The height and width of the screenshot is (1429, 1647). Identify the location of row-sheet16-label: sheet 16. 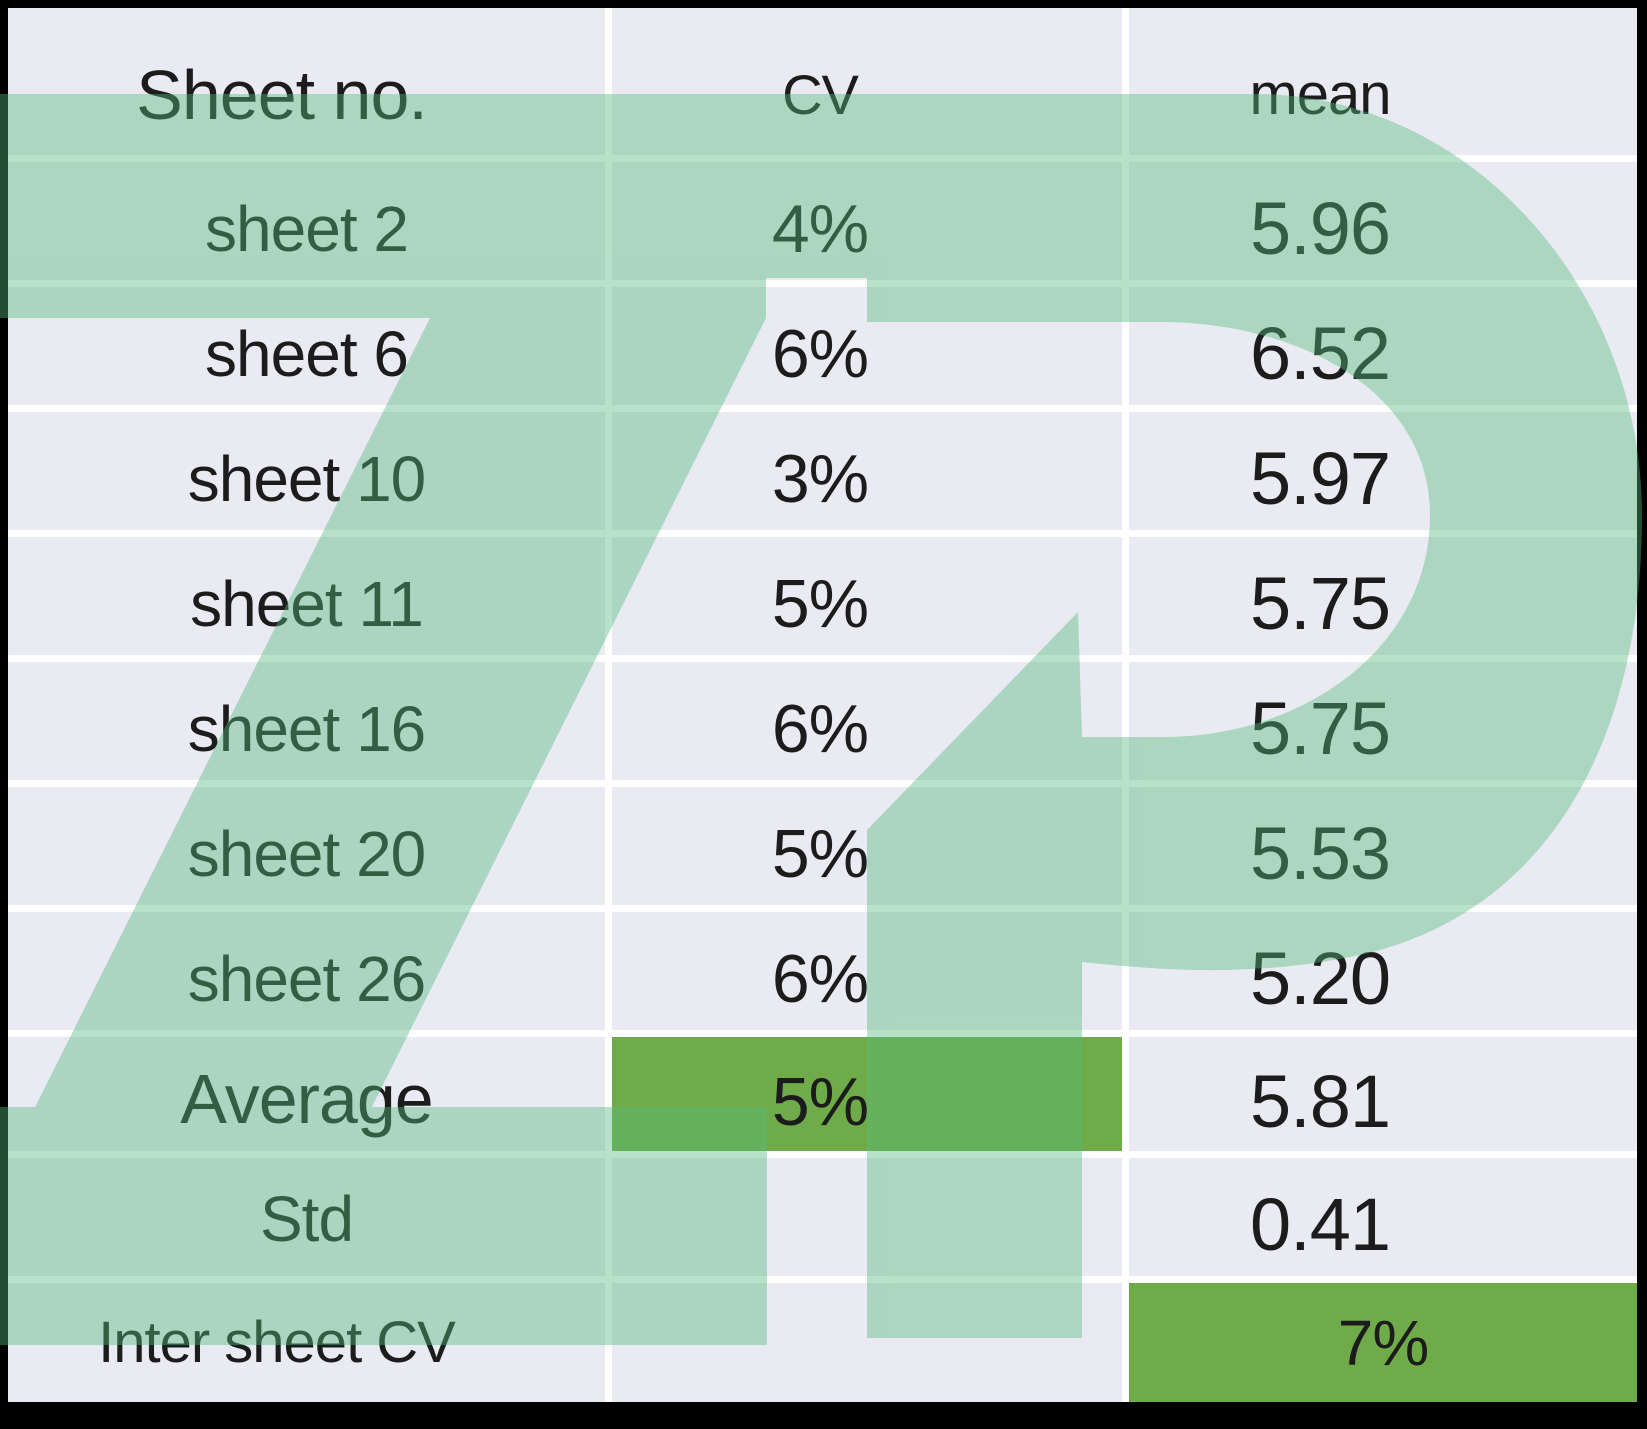
(306, 721).